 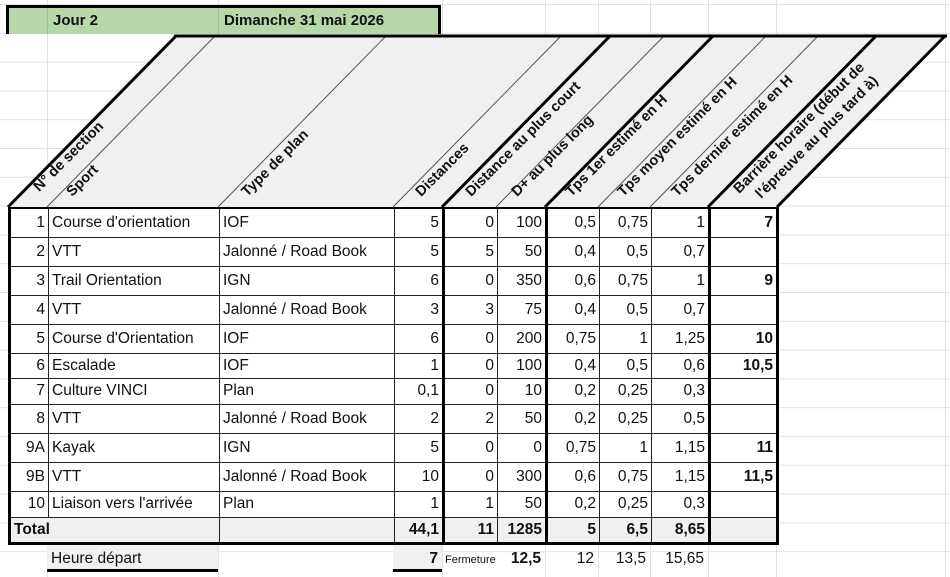 I want to click on time-first-cell: 0,75, so click(x=573, y=447).